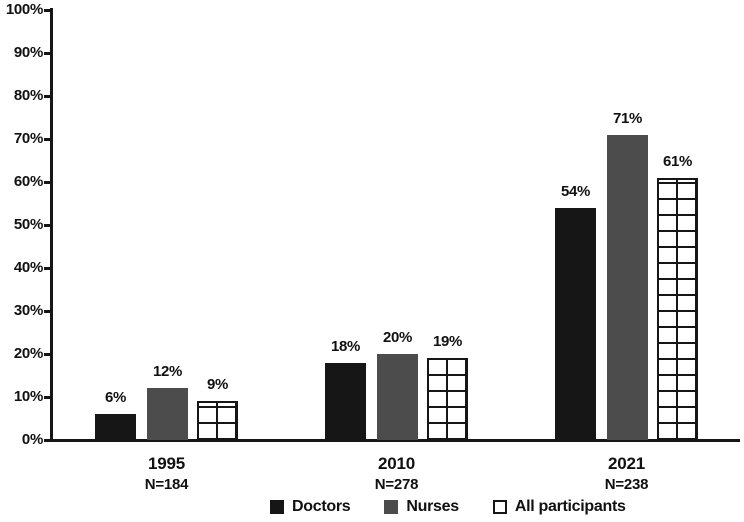 The height and width of the screenshot is (522, 744). I want to click on category-sublabel: N=238, so click(626, 484).